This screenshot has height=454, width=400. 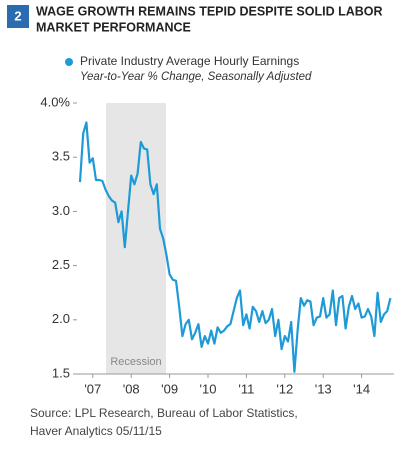 What do you see at coordinates (208, 388) in the screenshot?
I see `x-tick-label: '10` at bounding box center [208, 388].